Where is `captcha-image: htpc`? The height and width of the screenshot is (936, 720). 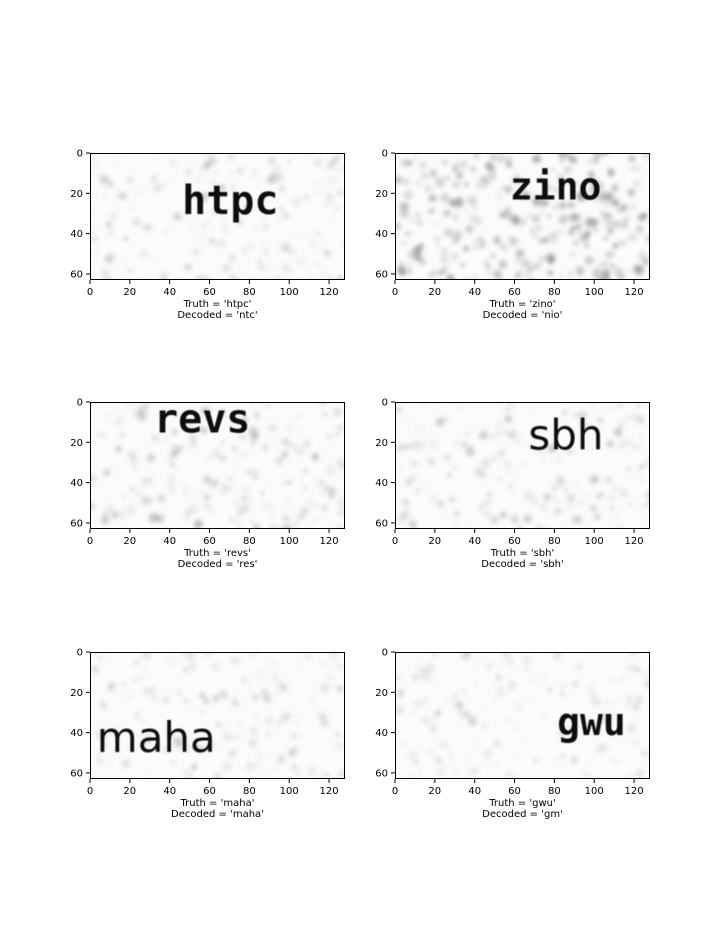
captcha-image: htpc is located at coordinates (217, 216).